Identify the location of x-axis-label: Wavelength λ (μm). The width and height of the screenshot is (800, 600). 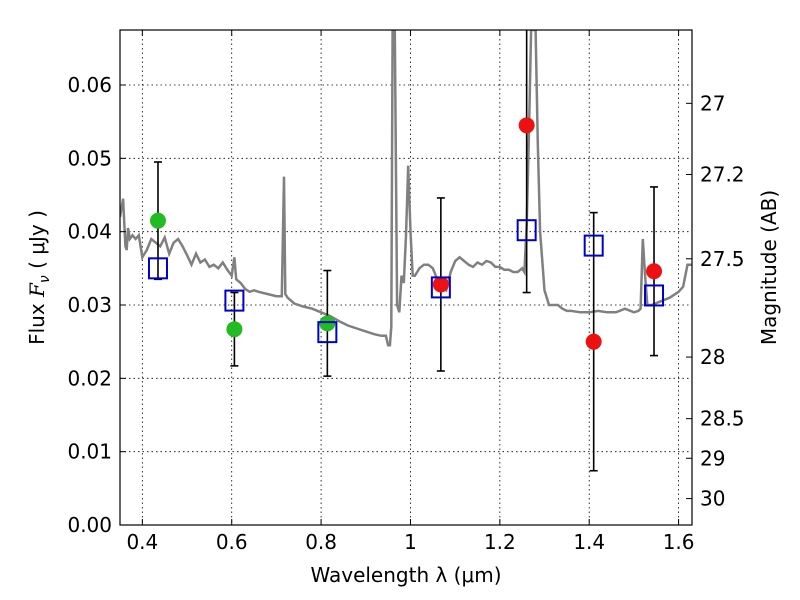
(405, 575).